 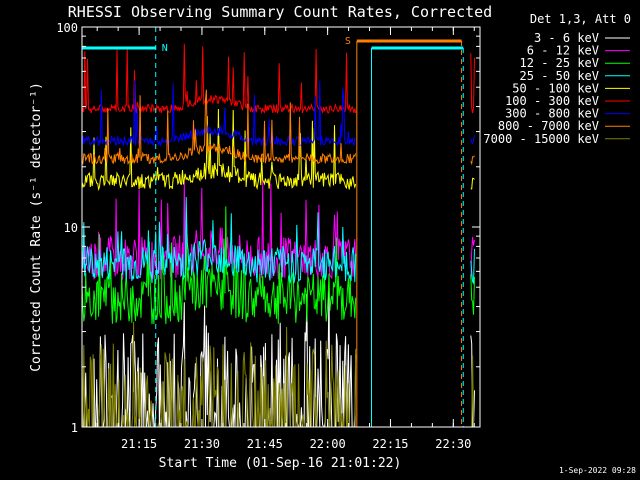 I want to click on series-line-1-post, so click(x=472, y=258).